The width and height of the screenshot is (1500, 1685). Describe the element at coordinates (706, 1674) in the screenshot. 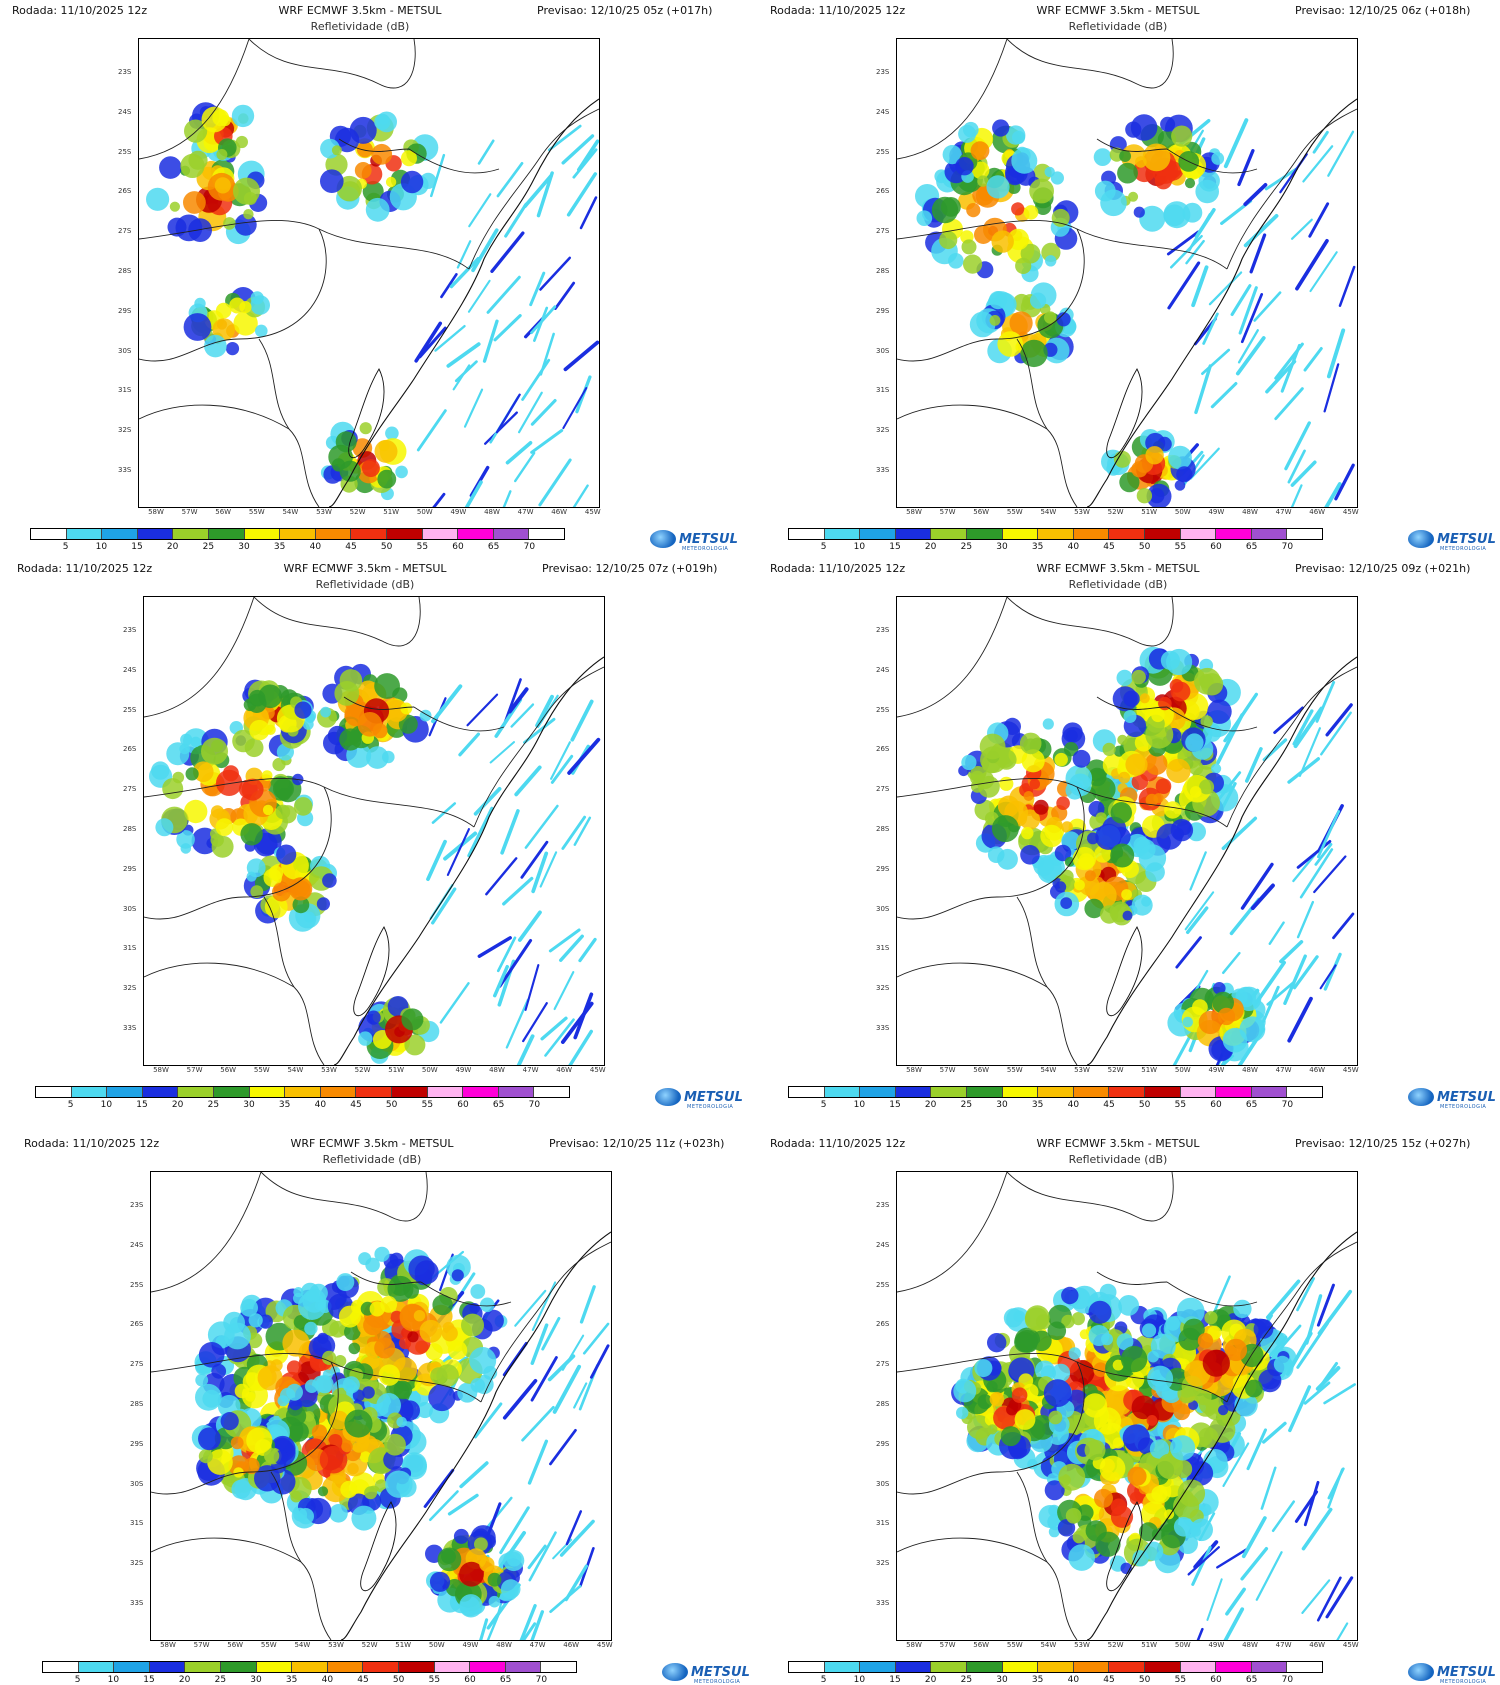

I see `metsul-logo: METSUL METEOROLOGIA` at that location.